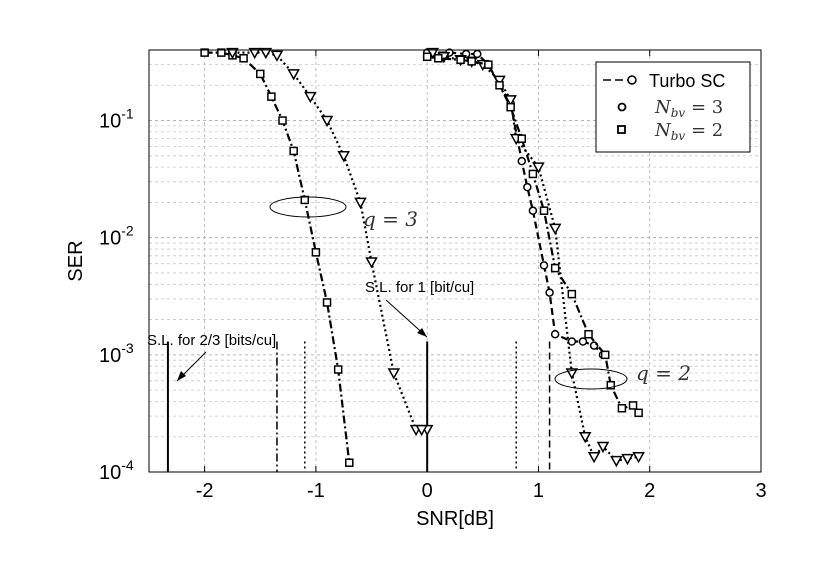 This screenshot has height=587, width=830. Describe the element at coordinates (688, 108) in the screenshot. I see `legend-label-nbv3: Nbv = 3` at that location.